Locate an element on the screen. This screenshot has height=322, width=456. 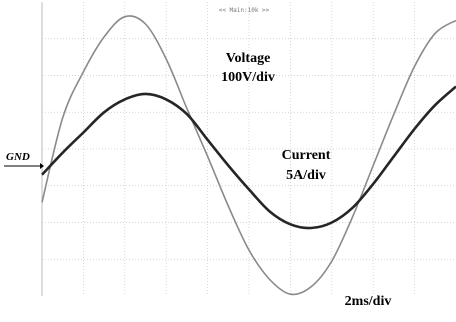
trigger-label: << Main:10k >> is located at coordinates (244, 10).